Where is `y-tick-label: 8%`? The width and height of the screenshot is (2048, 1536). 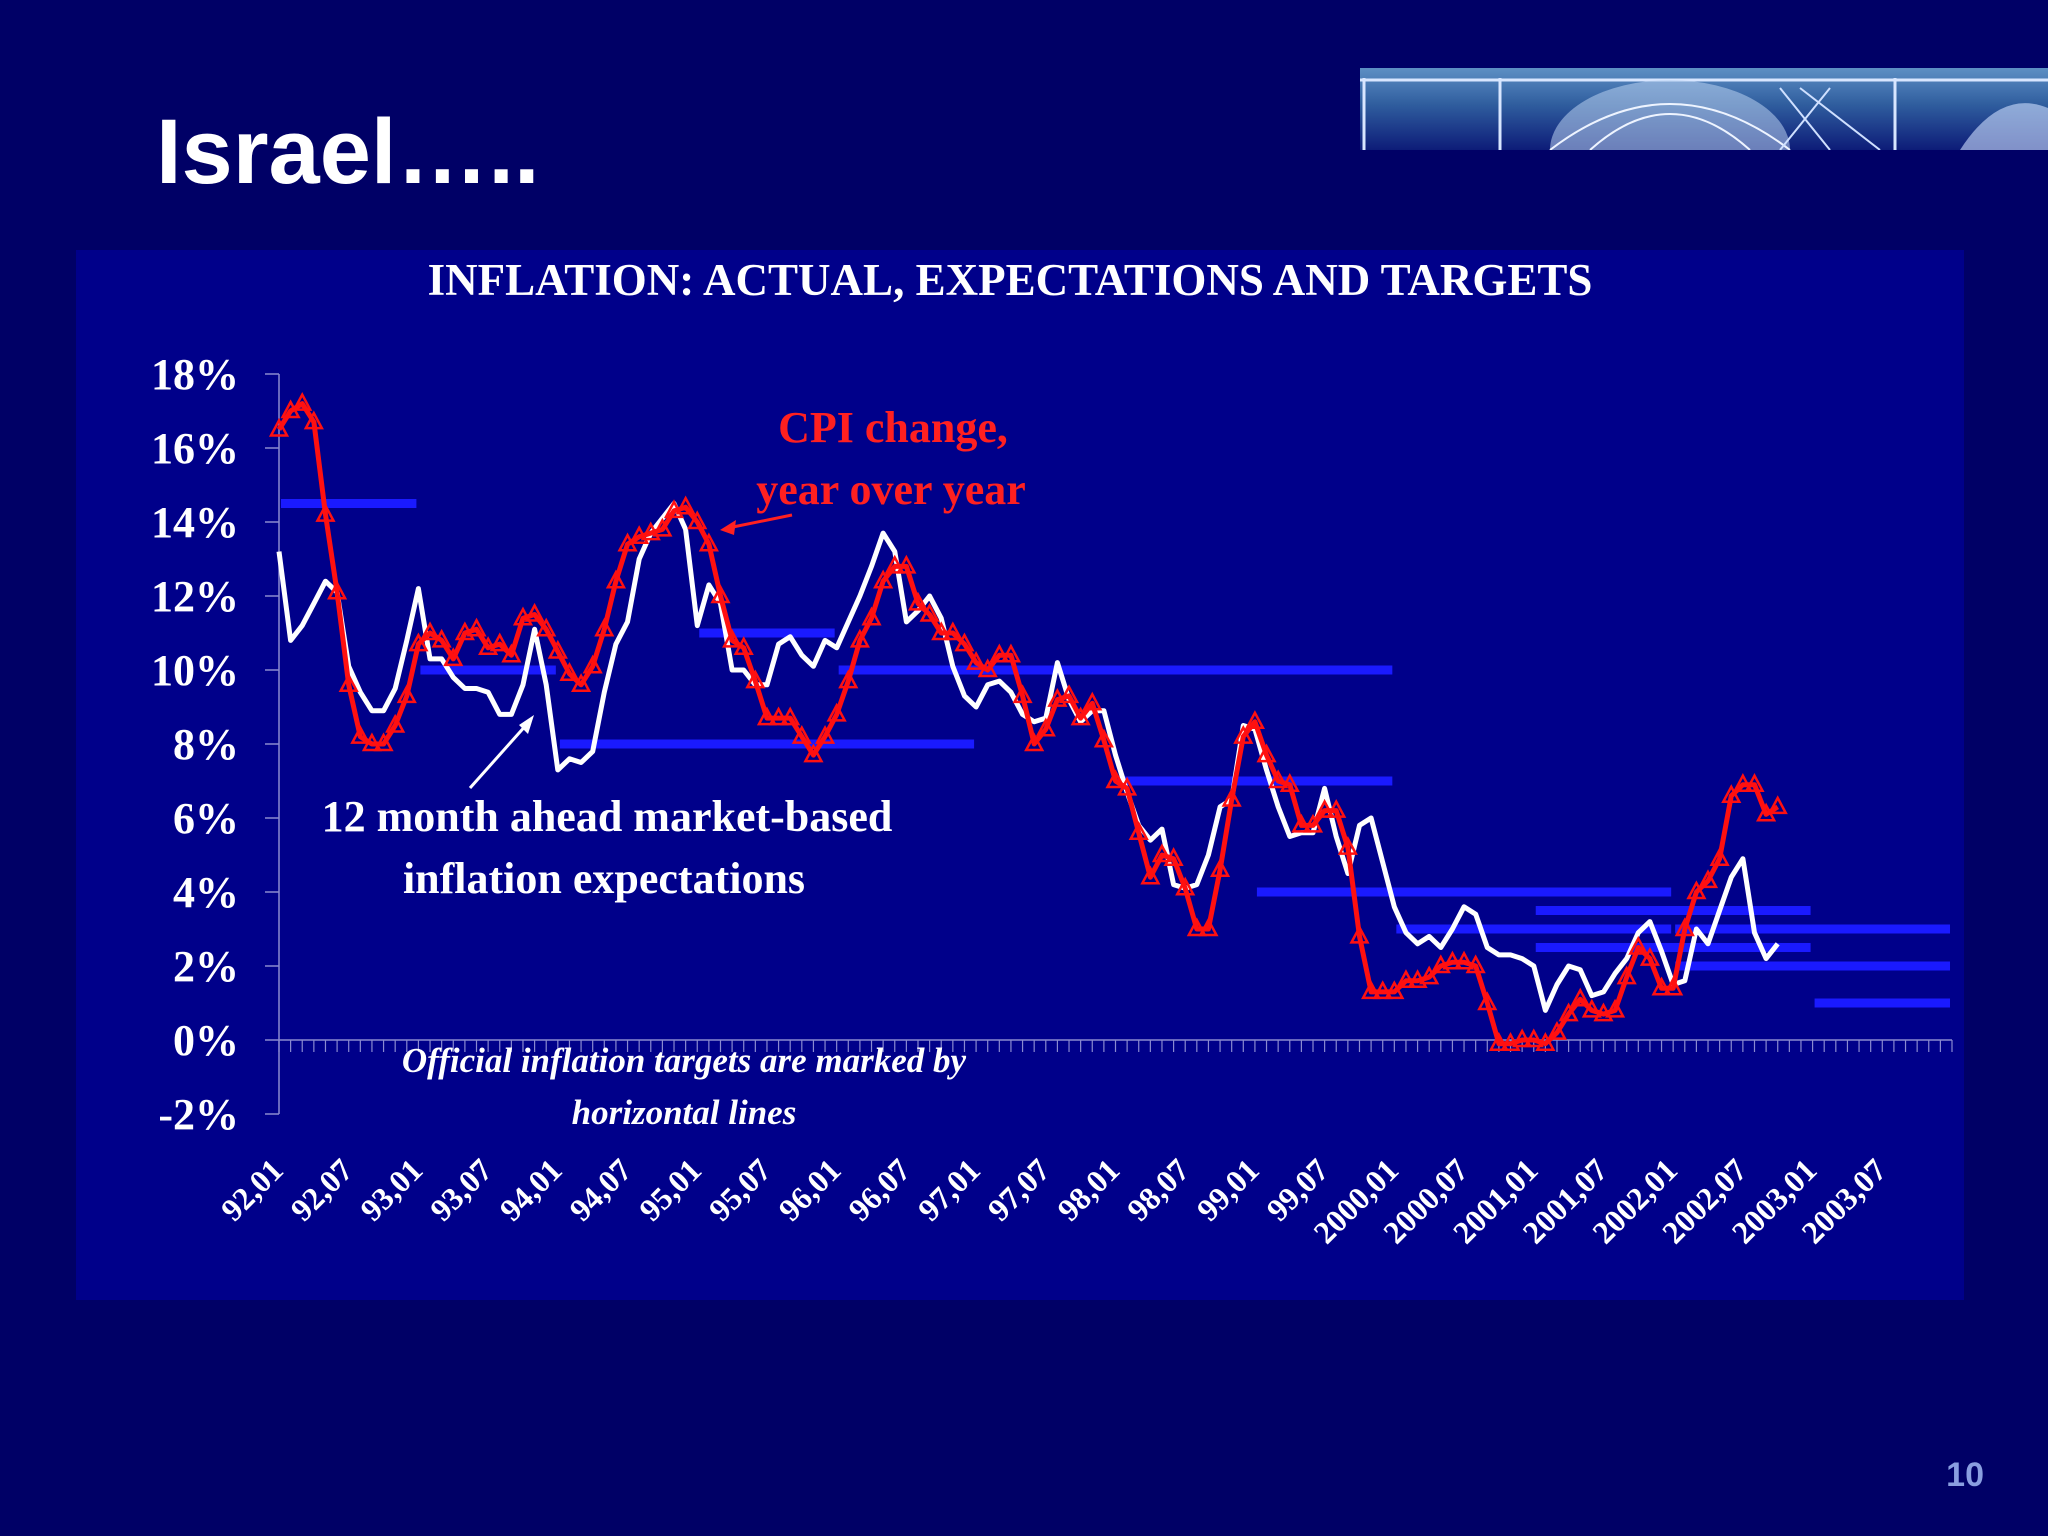 y-tick-label: 8% is located at coordinates (206, 744).